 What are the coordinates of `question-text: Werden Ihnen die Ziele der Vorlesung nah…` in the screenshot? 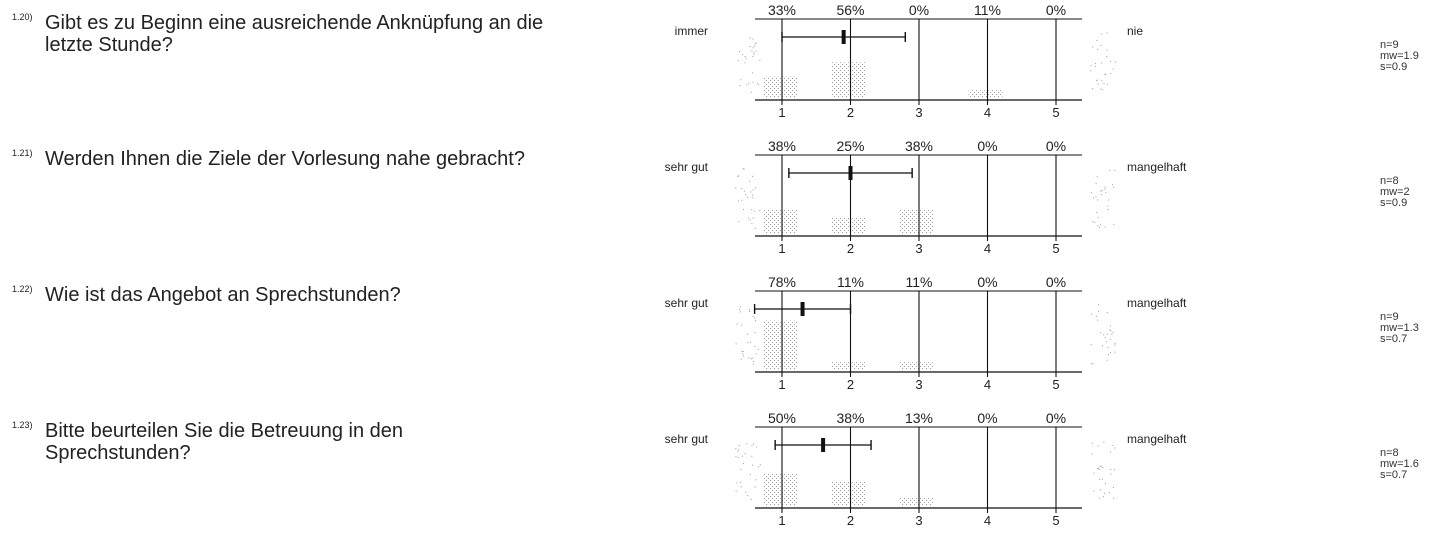 It's located at (285, 159).